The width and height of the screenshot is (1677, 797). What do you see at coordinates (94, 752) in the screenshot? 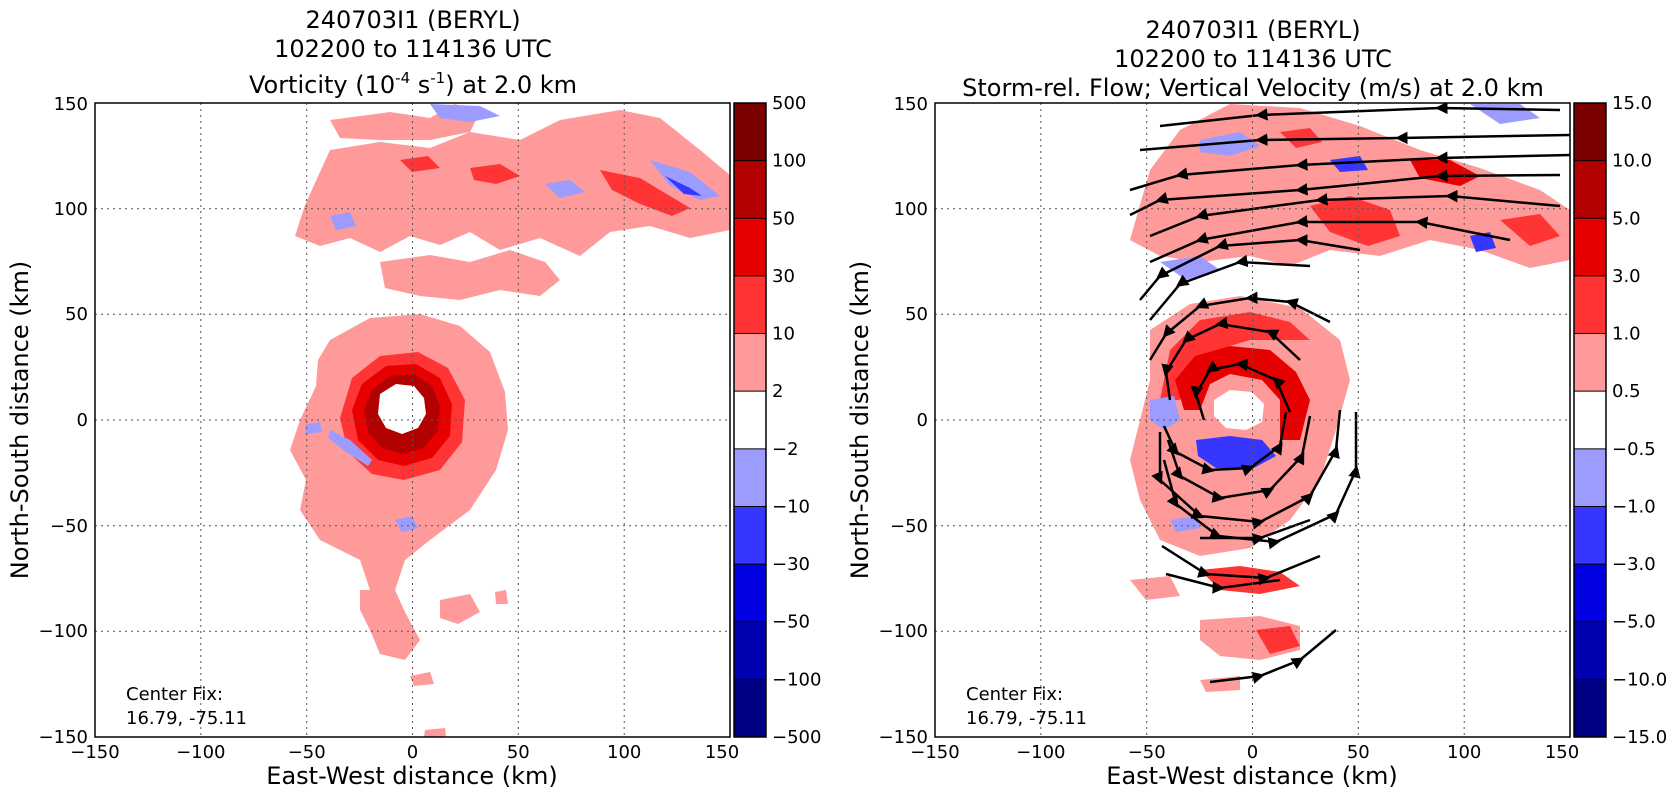
I see `left-x-tick-1: −150` at bounding box center [94, 752].